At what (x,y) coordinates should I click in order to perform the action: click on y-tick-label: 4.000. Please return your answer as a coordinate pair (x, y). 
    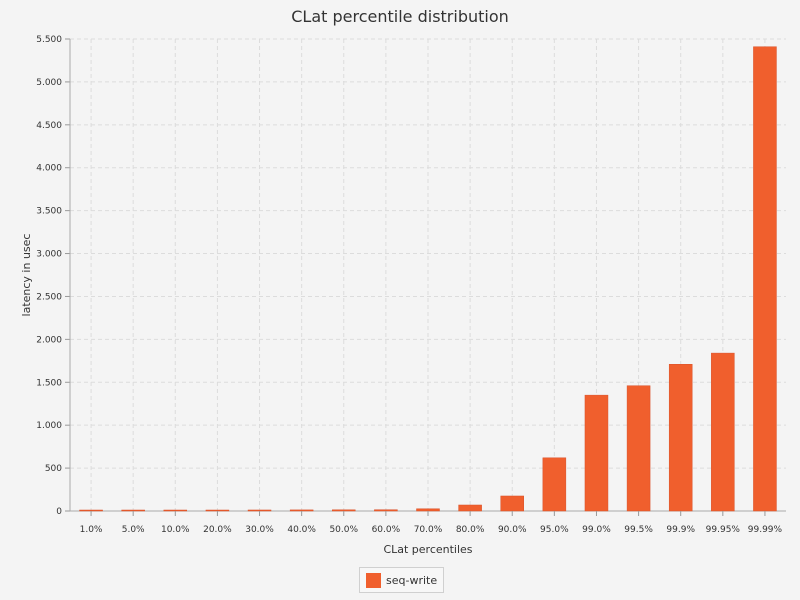
    Looking at the image, I should click on (49, 169).